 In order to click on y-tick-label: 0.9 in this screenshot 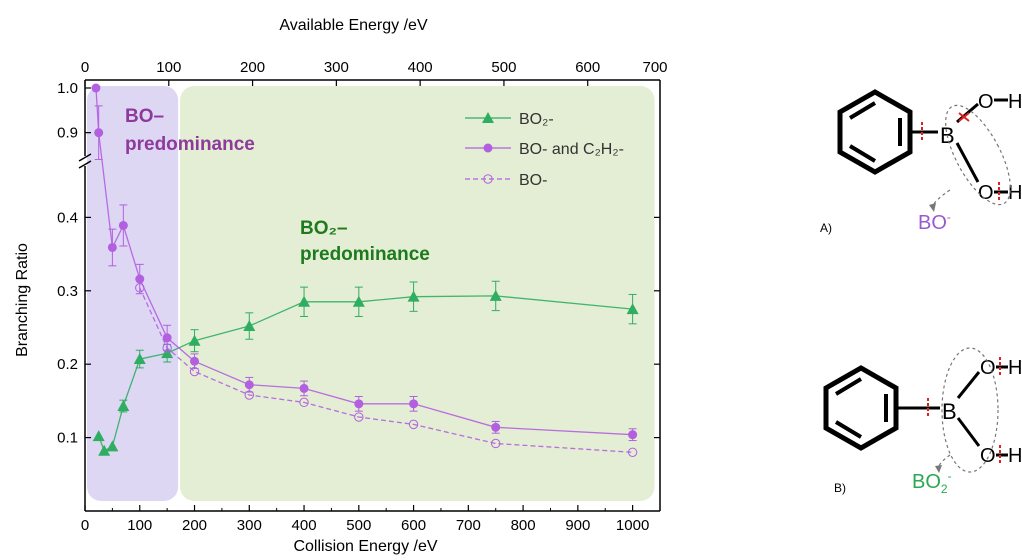, I will do `click(67, 133)`.